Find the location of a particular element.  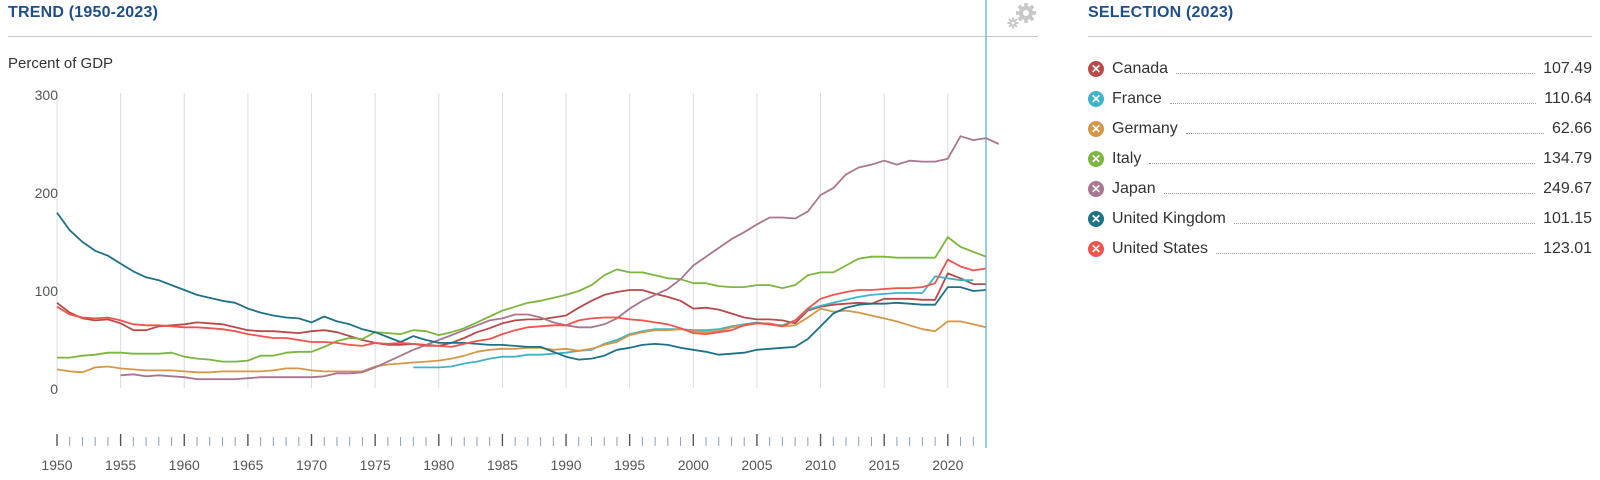

x-tick-label: 1955 is located at coordinates (120, 465).